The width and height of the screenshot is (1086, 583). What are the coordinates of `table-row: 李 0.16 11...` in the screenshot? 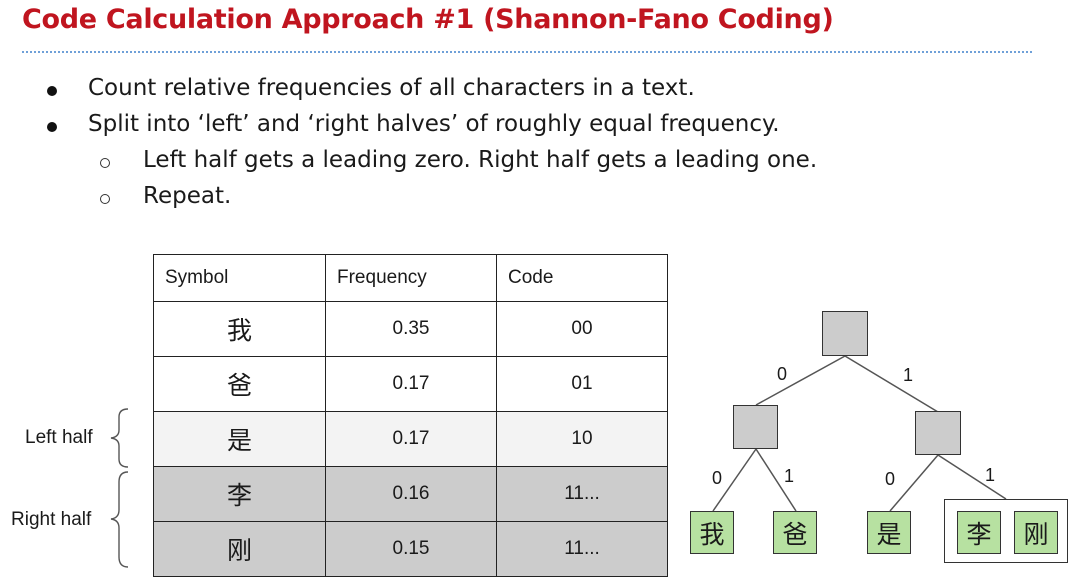 It's located at (410, 494).